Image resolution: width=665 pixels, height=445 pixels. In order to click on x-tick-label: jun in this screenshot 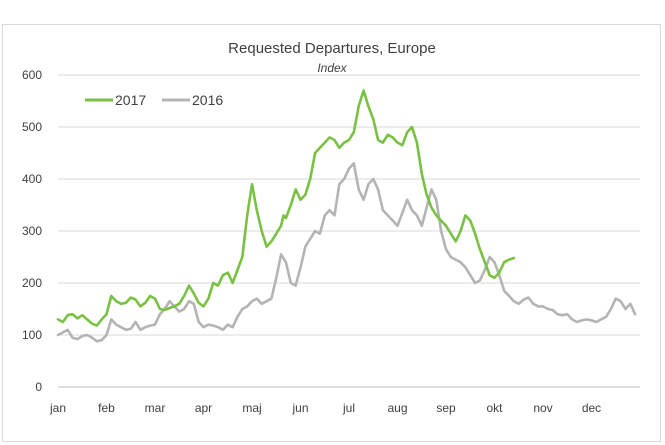, I will do `click(299, 408)`.